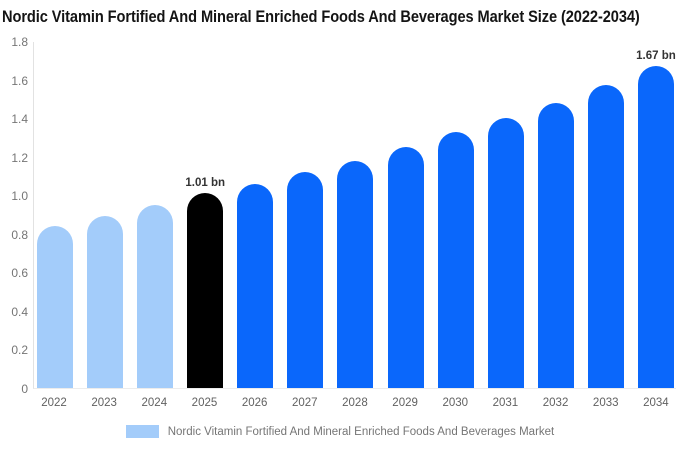 The height and width of the screenshot is (450, 680). Describe the element at coordinates (19, 273) in the screenshot. I see `y-tick-label: 0.6` at that location.